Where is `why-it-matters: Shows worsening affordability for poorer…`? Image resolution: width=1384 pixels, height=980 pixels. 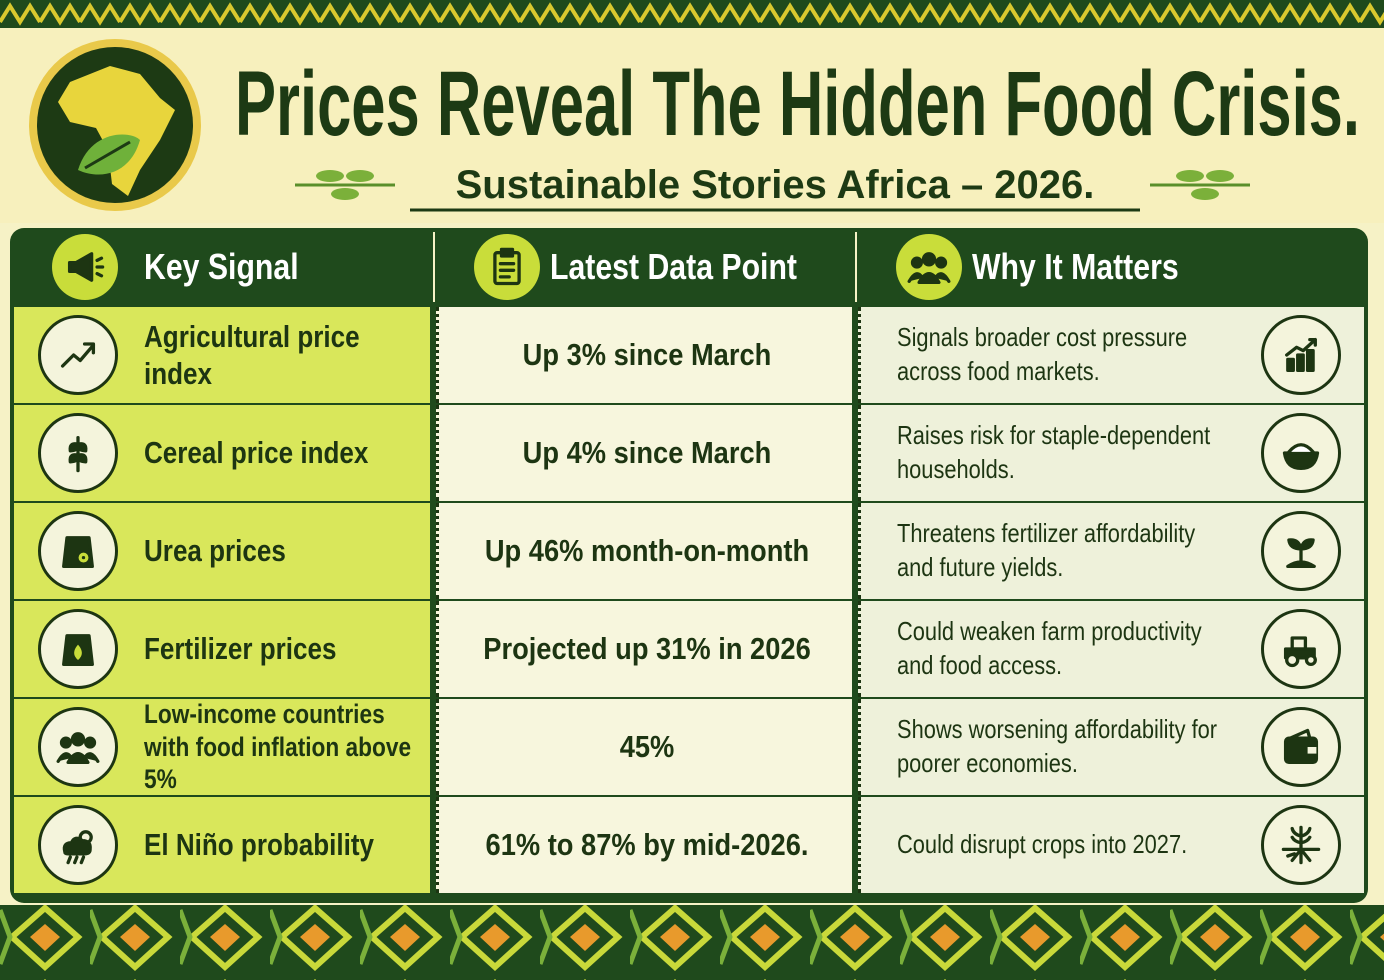 why-it-matters: Shows worsening affordability for poorer… is located at coordinates (1057, 746).